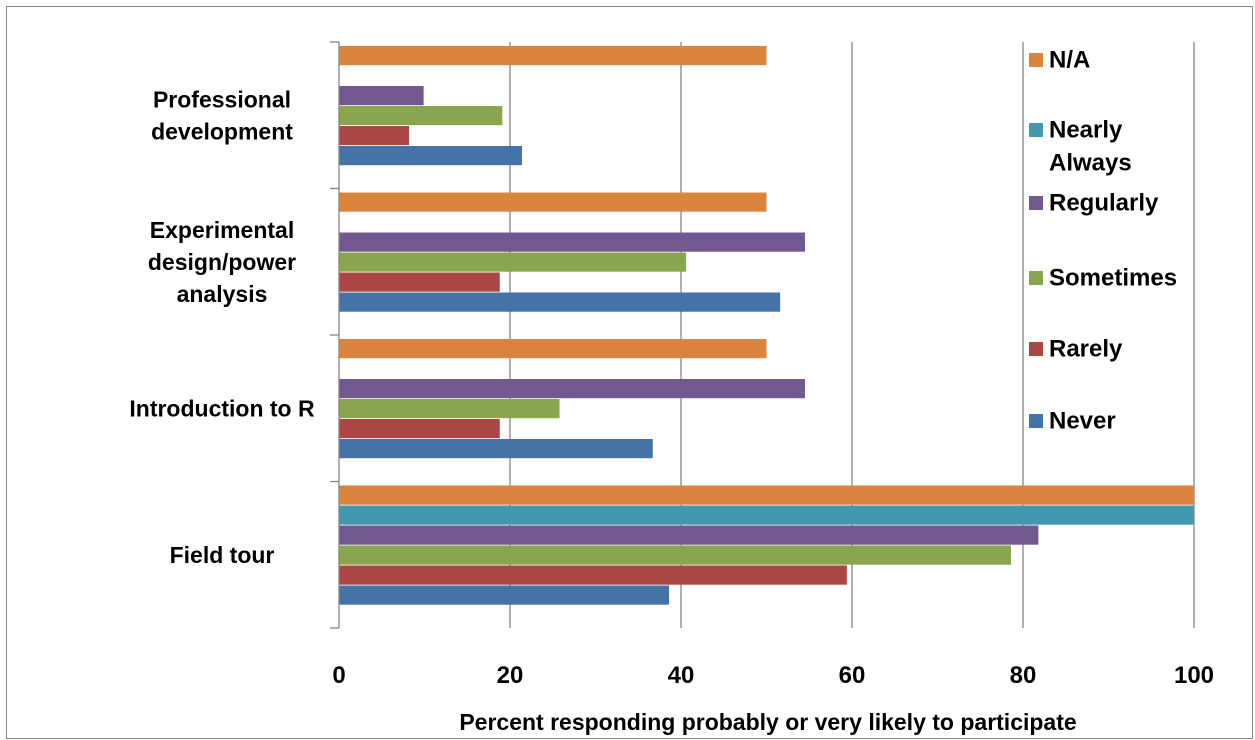  I want to click on category-label: Professional, so click(222, 99).